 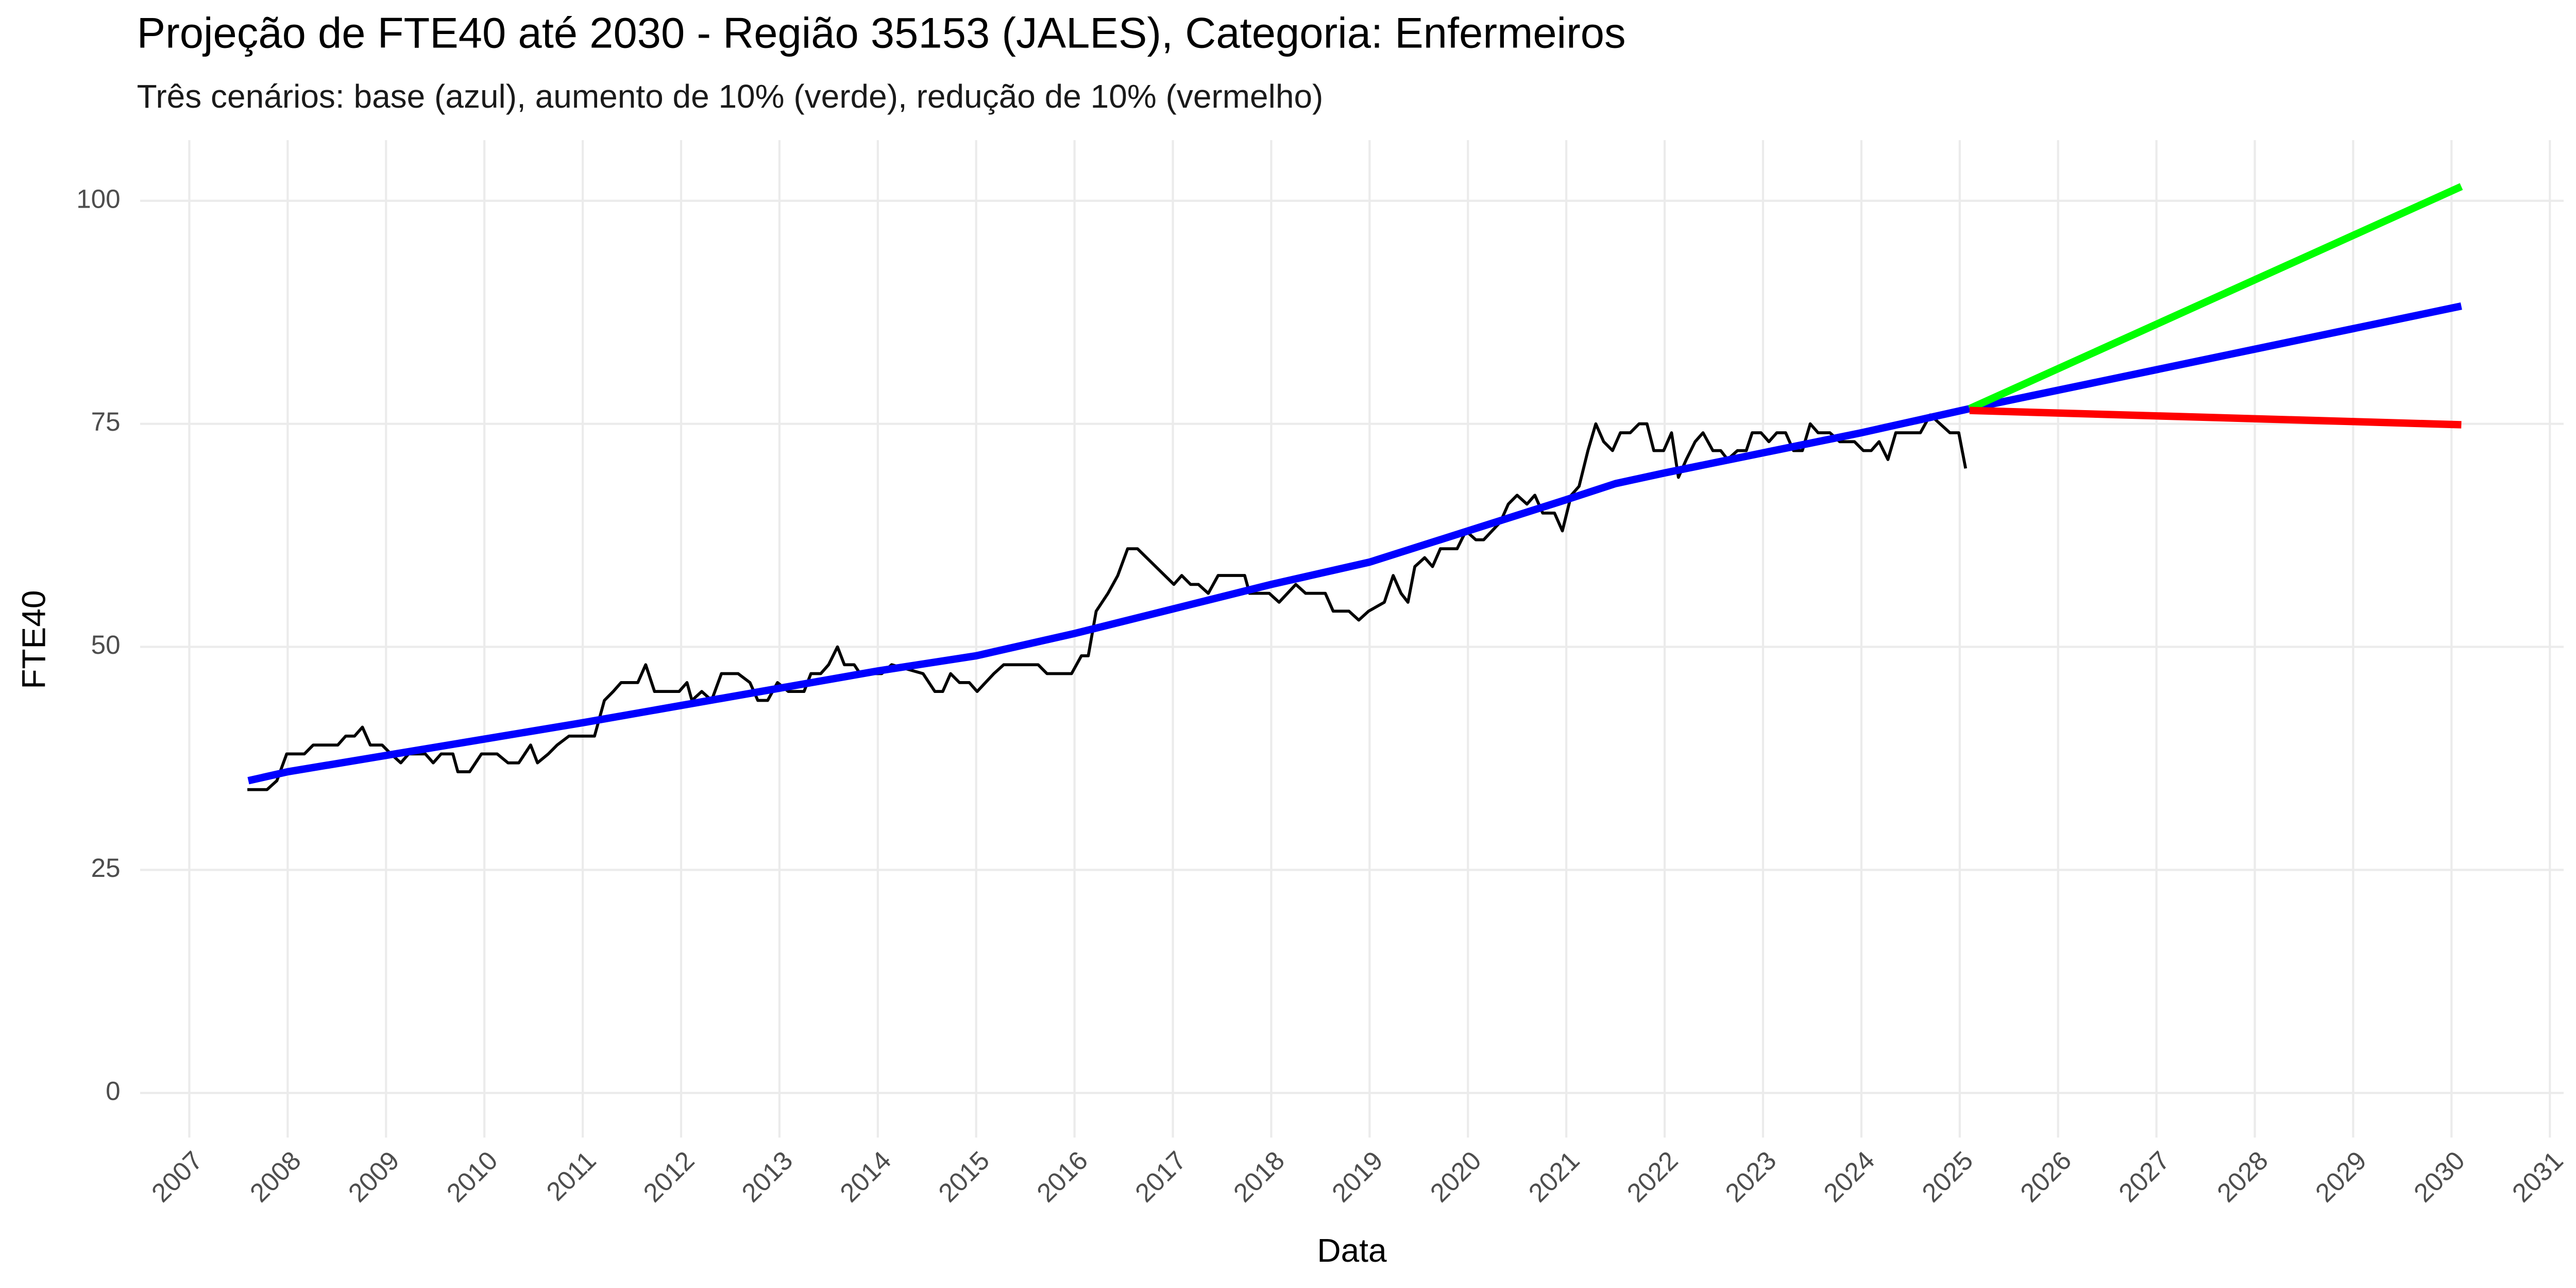 I want to click on x-tick-label: 2014, so click(x=866, y=1176).